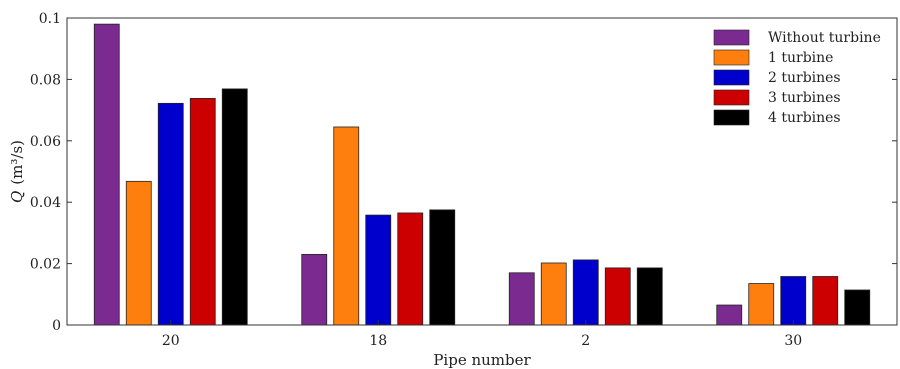 This screenshot has height=369, width=900. Describe the element at coordinates (824, 38) in the screenshot. I see `legend-label: Without turbine` at that location.